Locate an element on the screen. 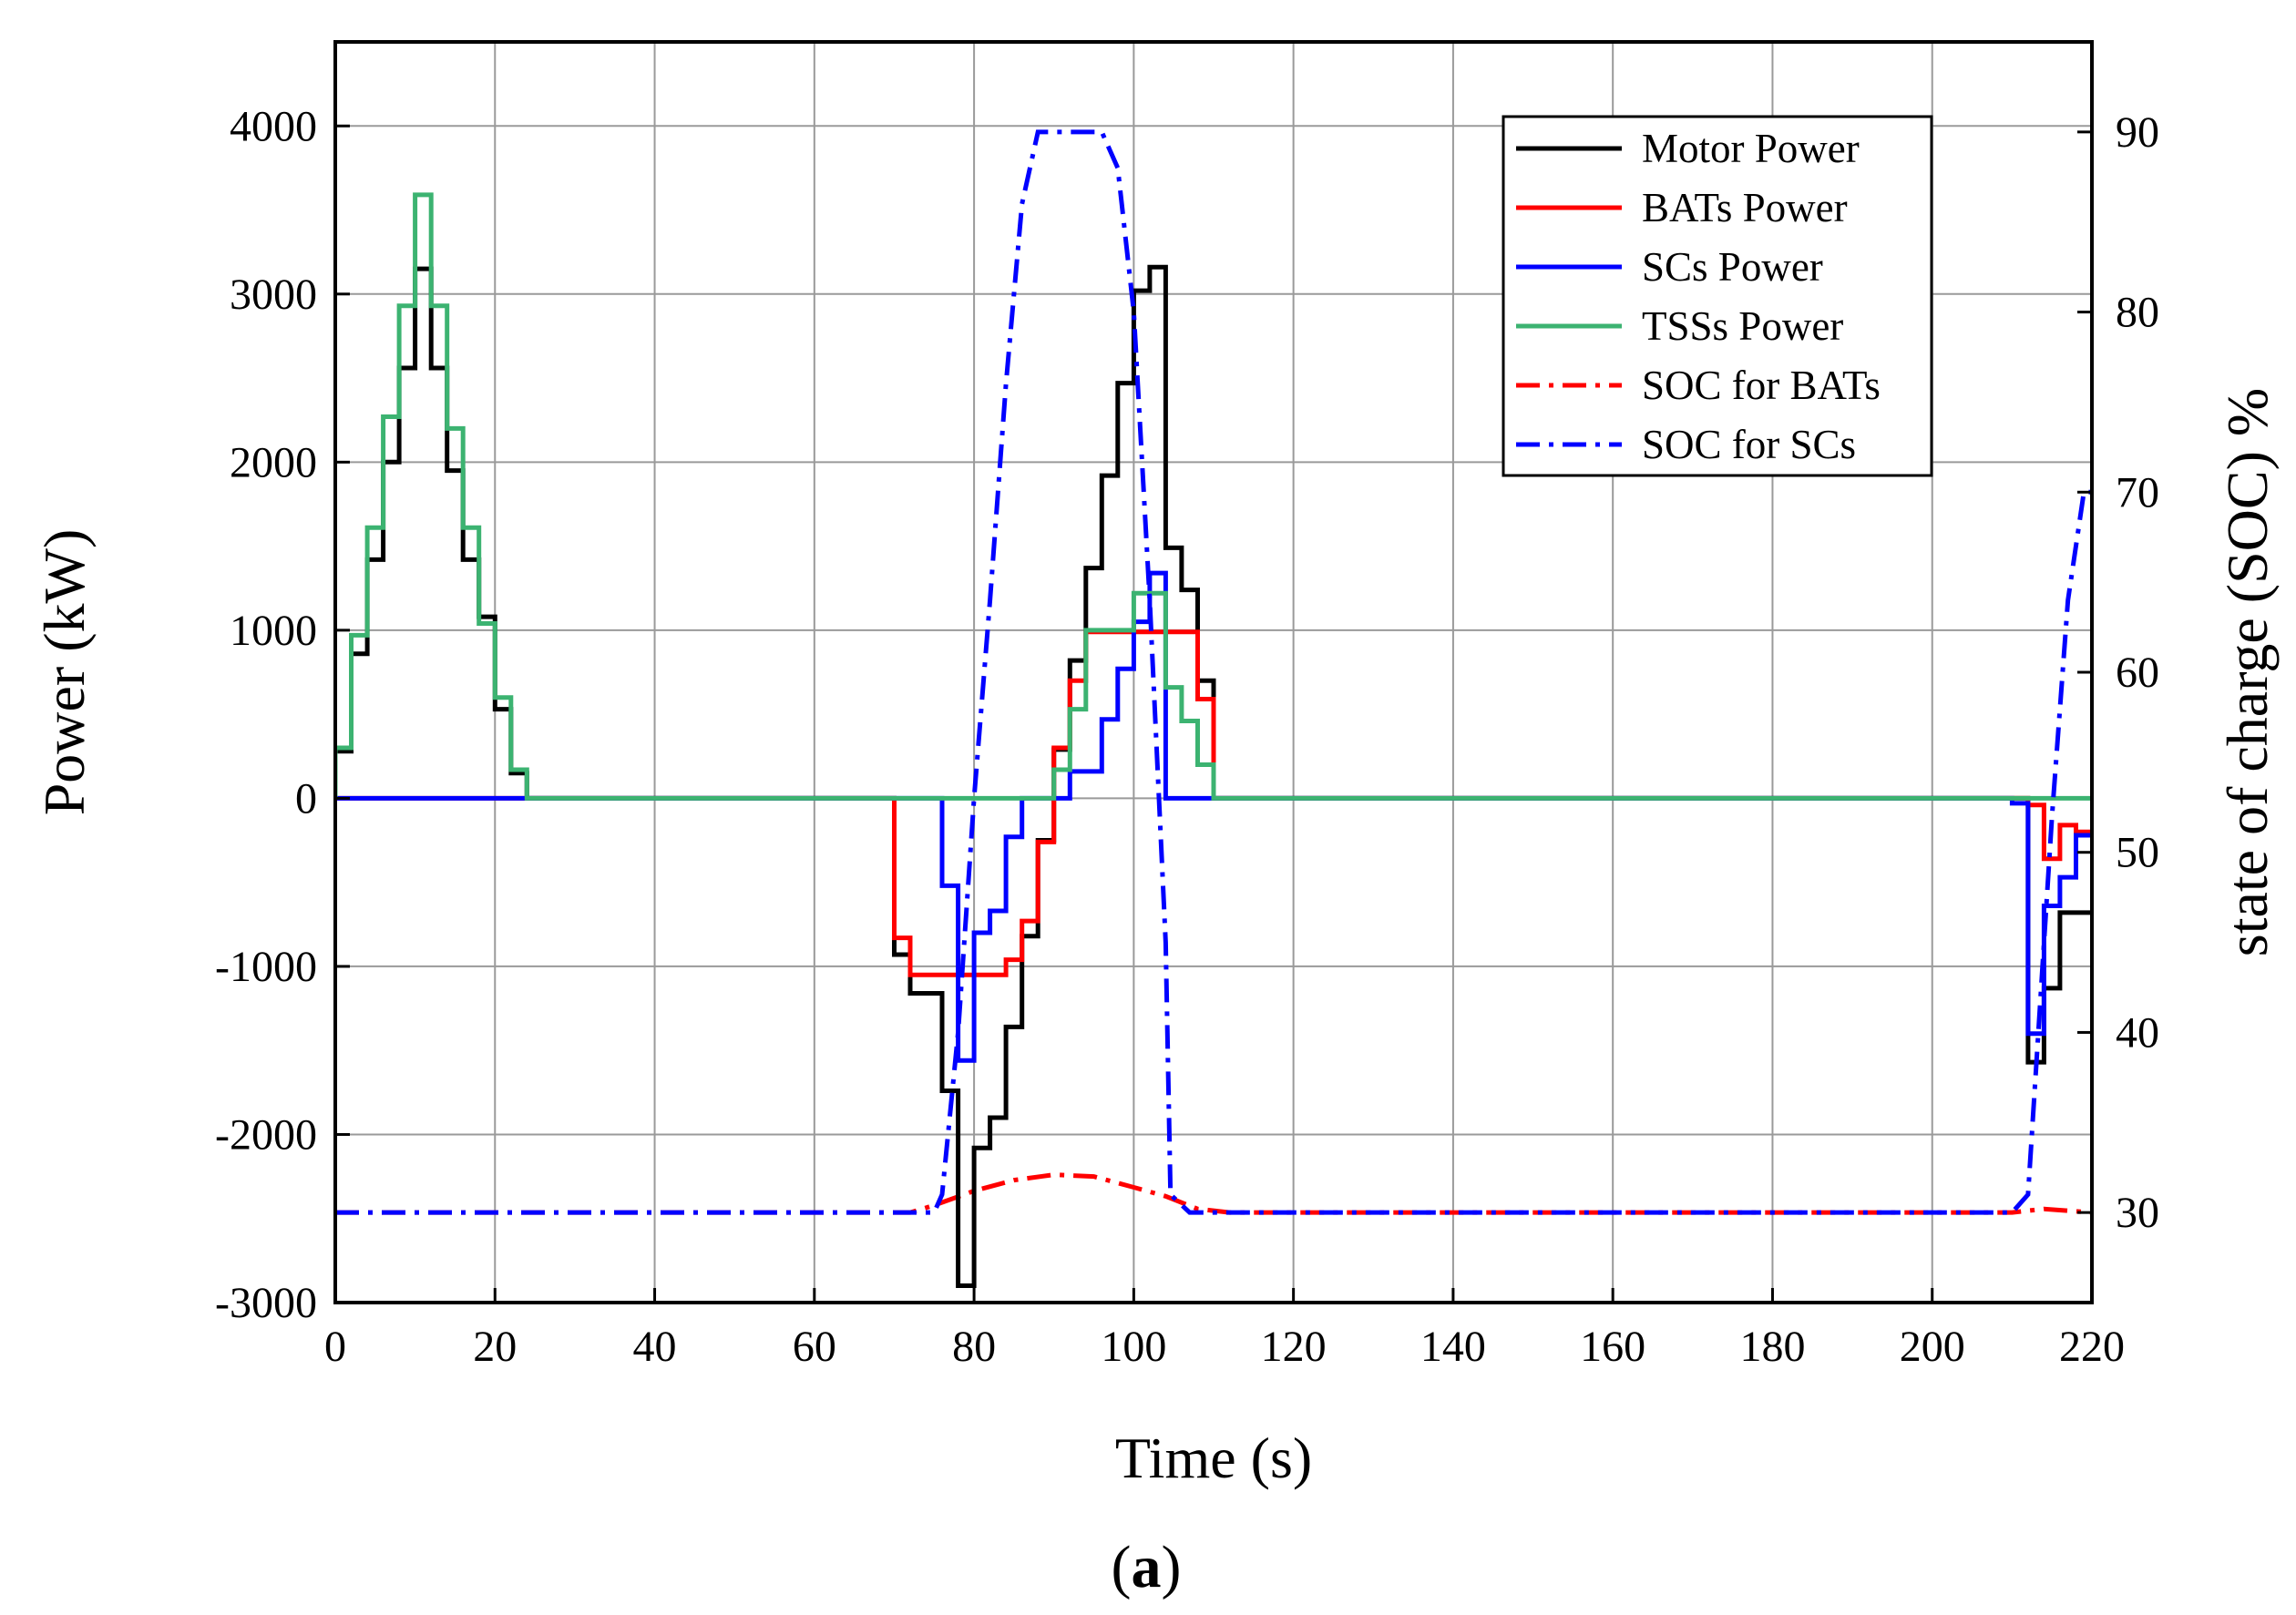 The image size is (2296, 1615). y-left-tick-label: 3000 is located at coordinates (273, 295).